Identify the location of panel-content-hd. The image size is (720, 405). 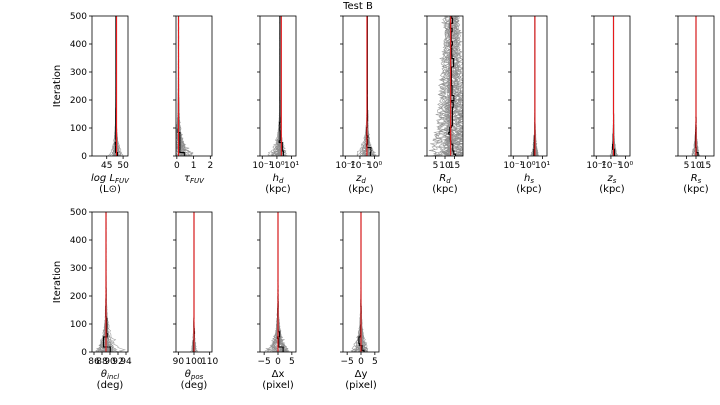
(278, 86).